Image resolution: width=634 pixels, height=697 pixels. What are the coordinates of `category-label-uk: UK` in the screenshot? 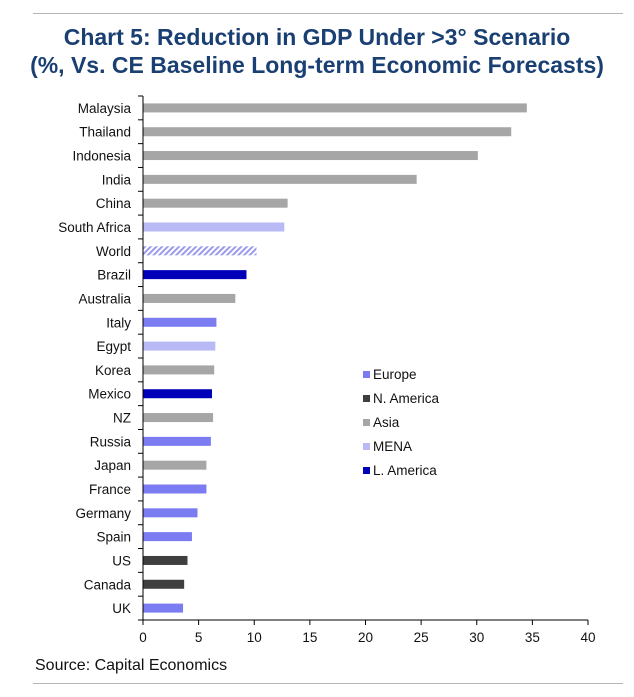 It's located at (121, 608).